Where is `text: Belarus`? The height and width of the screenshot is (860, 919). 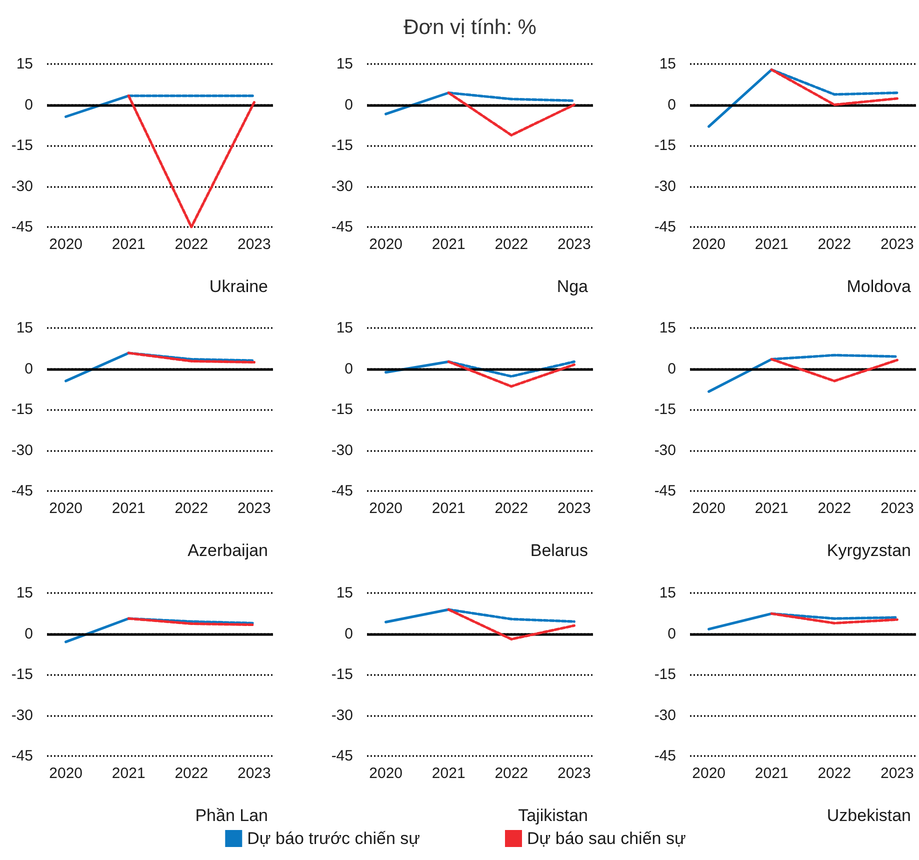 text: Belarus is located at coordinates (559, 550).